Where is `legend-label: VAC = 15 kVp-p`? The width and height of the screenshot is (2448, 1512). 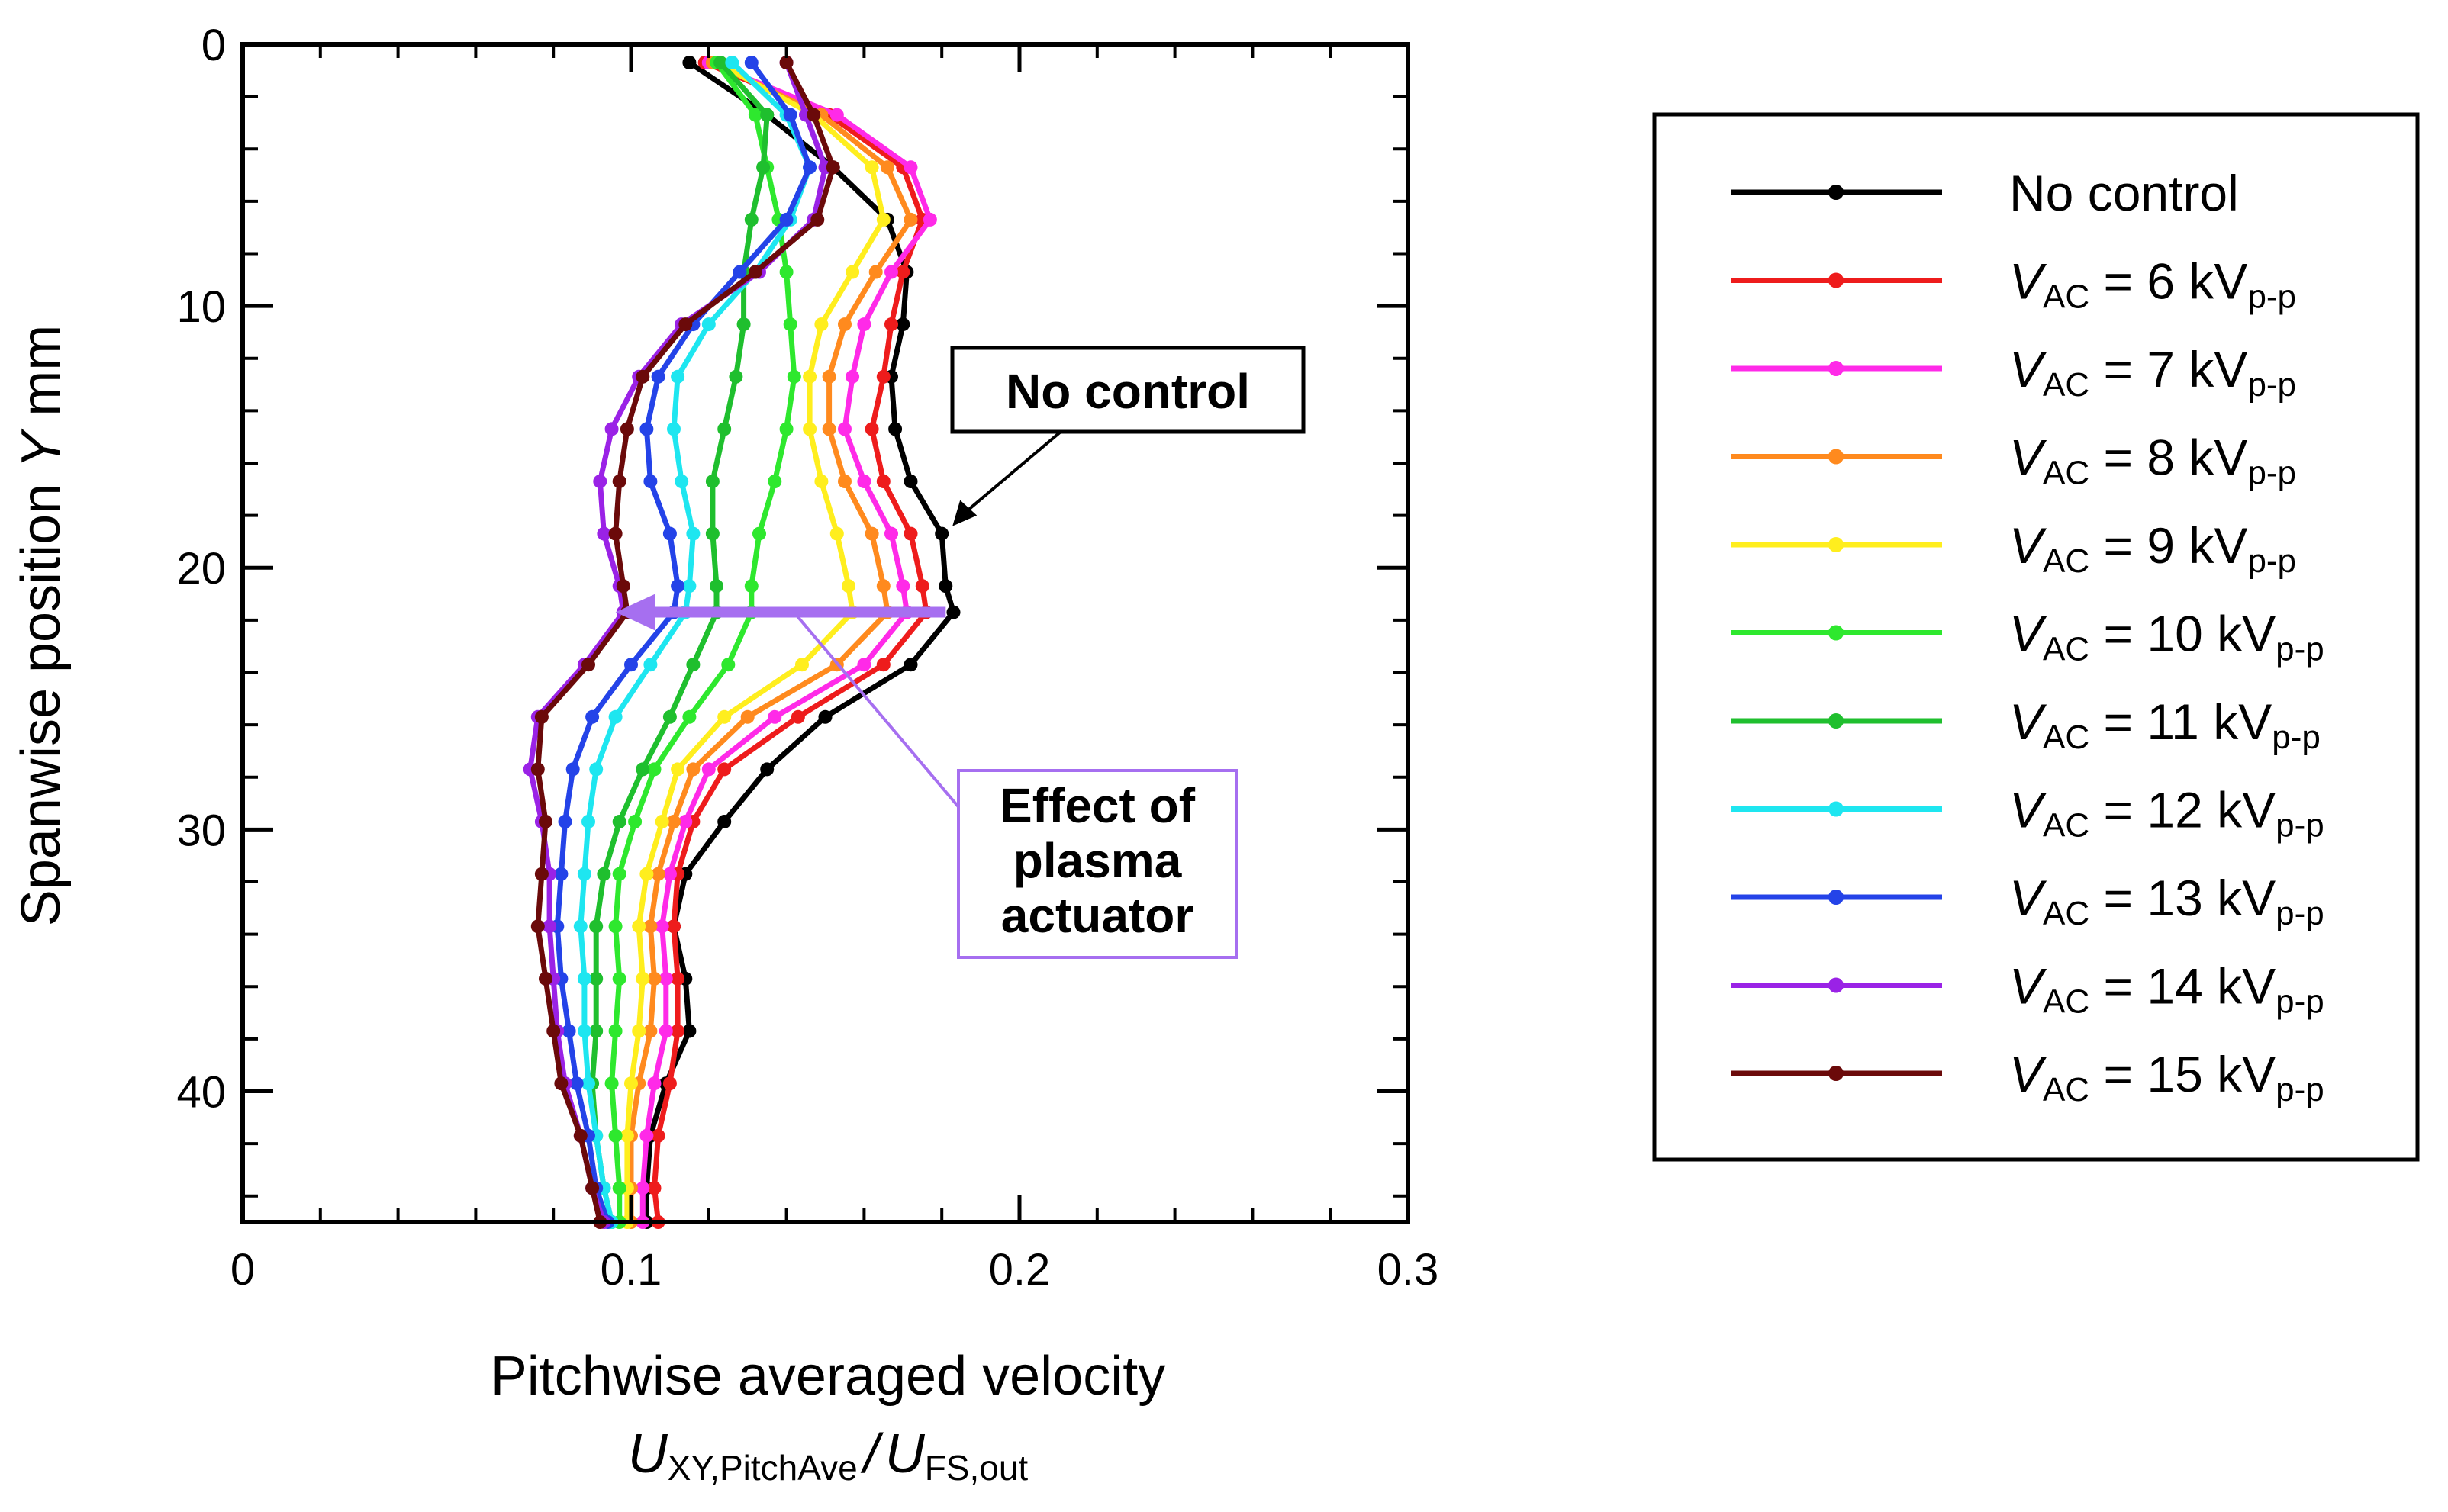 legend-label: VAC = 15 kVp-p is located at coordinates (2166, 1077).